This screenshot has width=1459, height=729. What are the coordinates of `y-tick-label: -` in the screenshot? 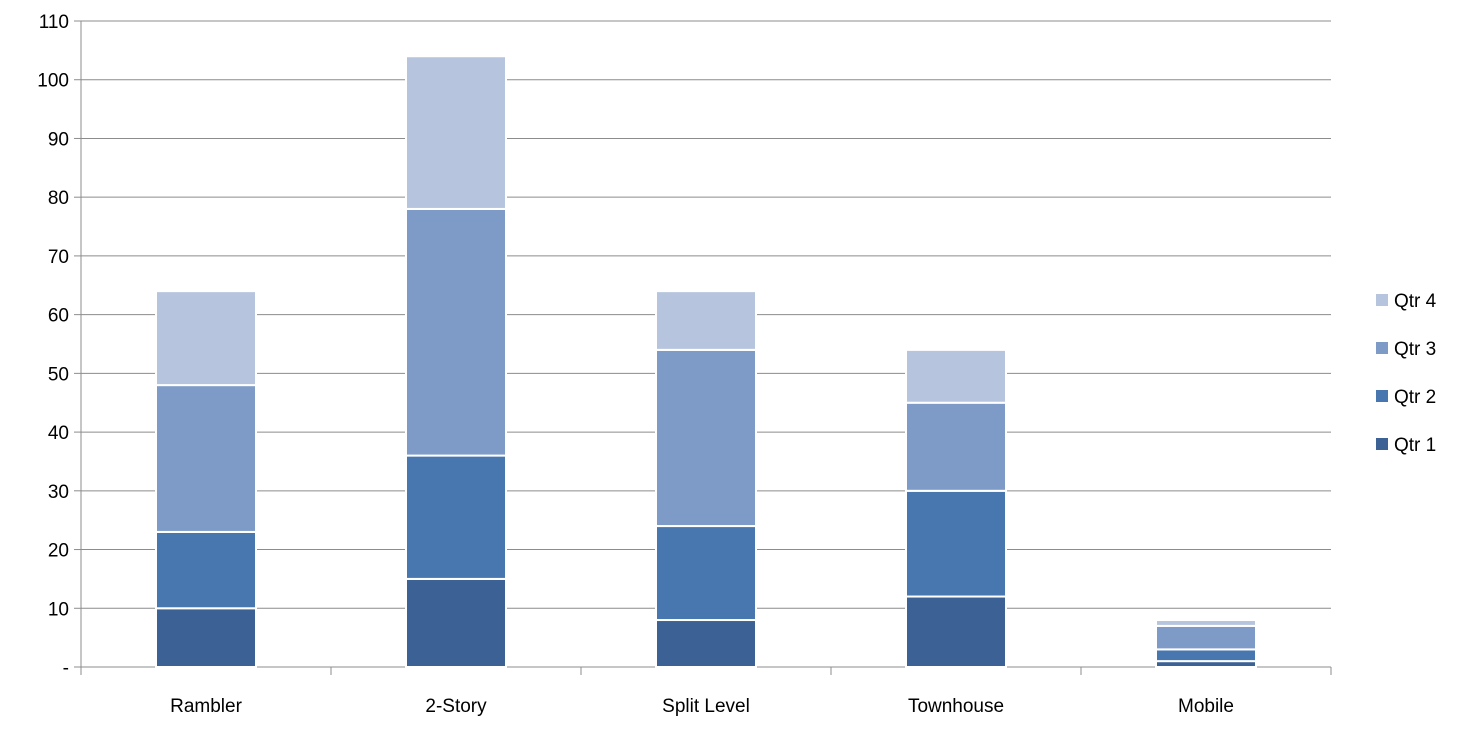 It's located at (66, 668).